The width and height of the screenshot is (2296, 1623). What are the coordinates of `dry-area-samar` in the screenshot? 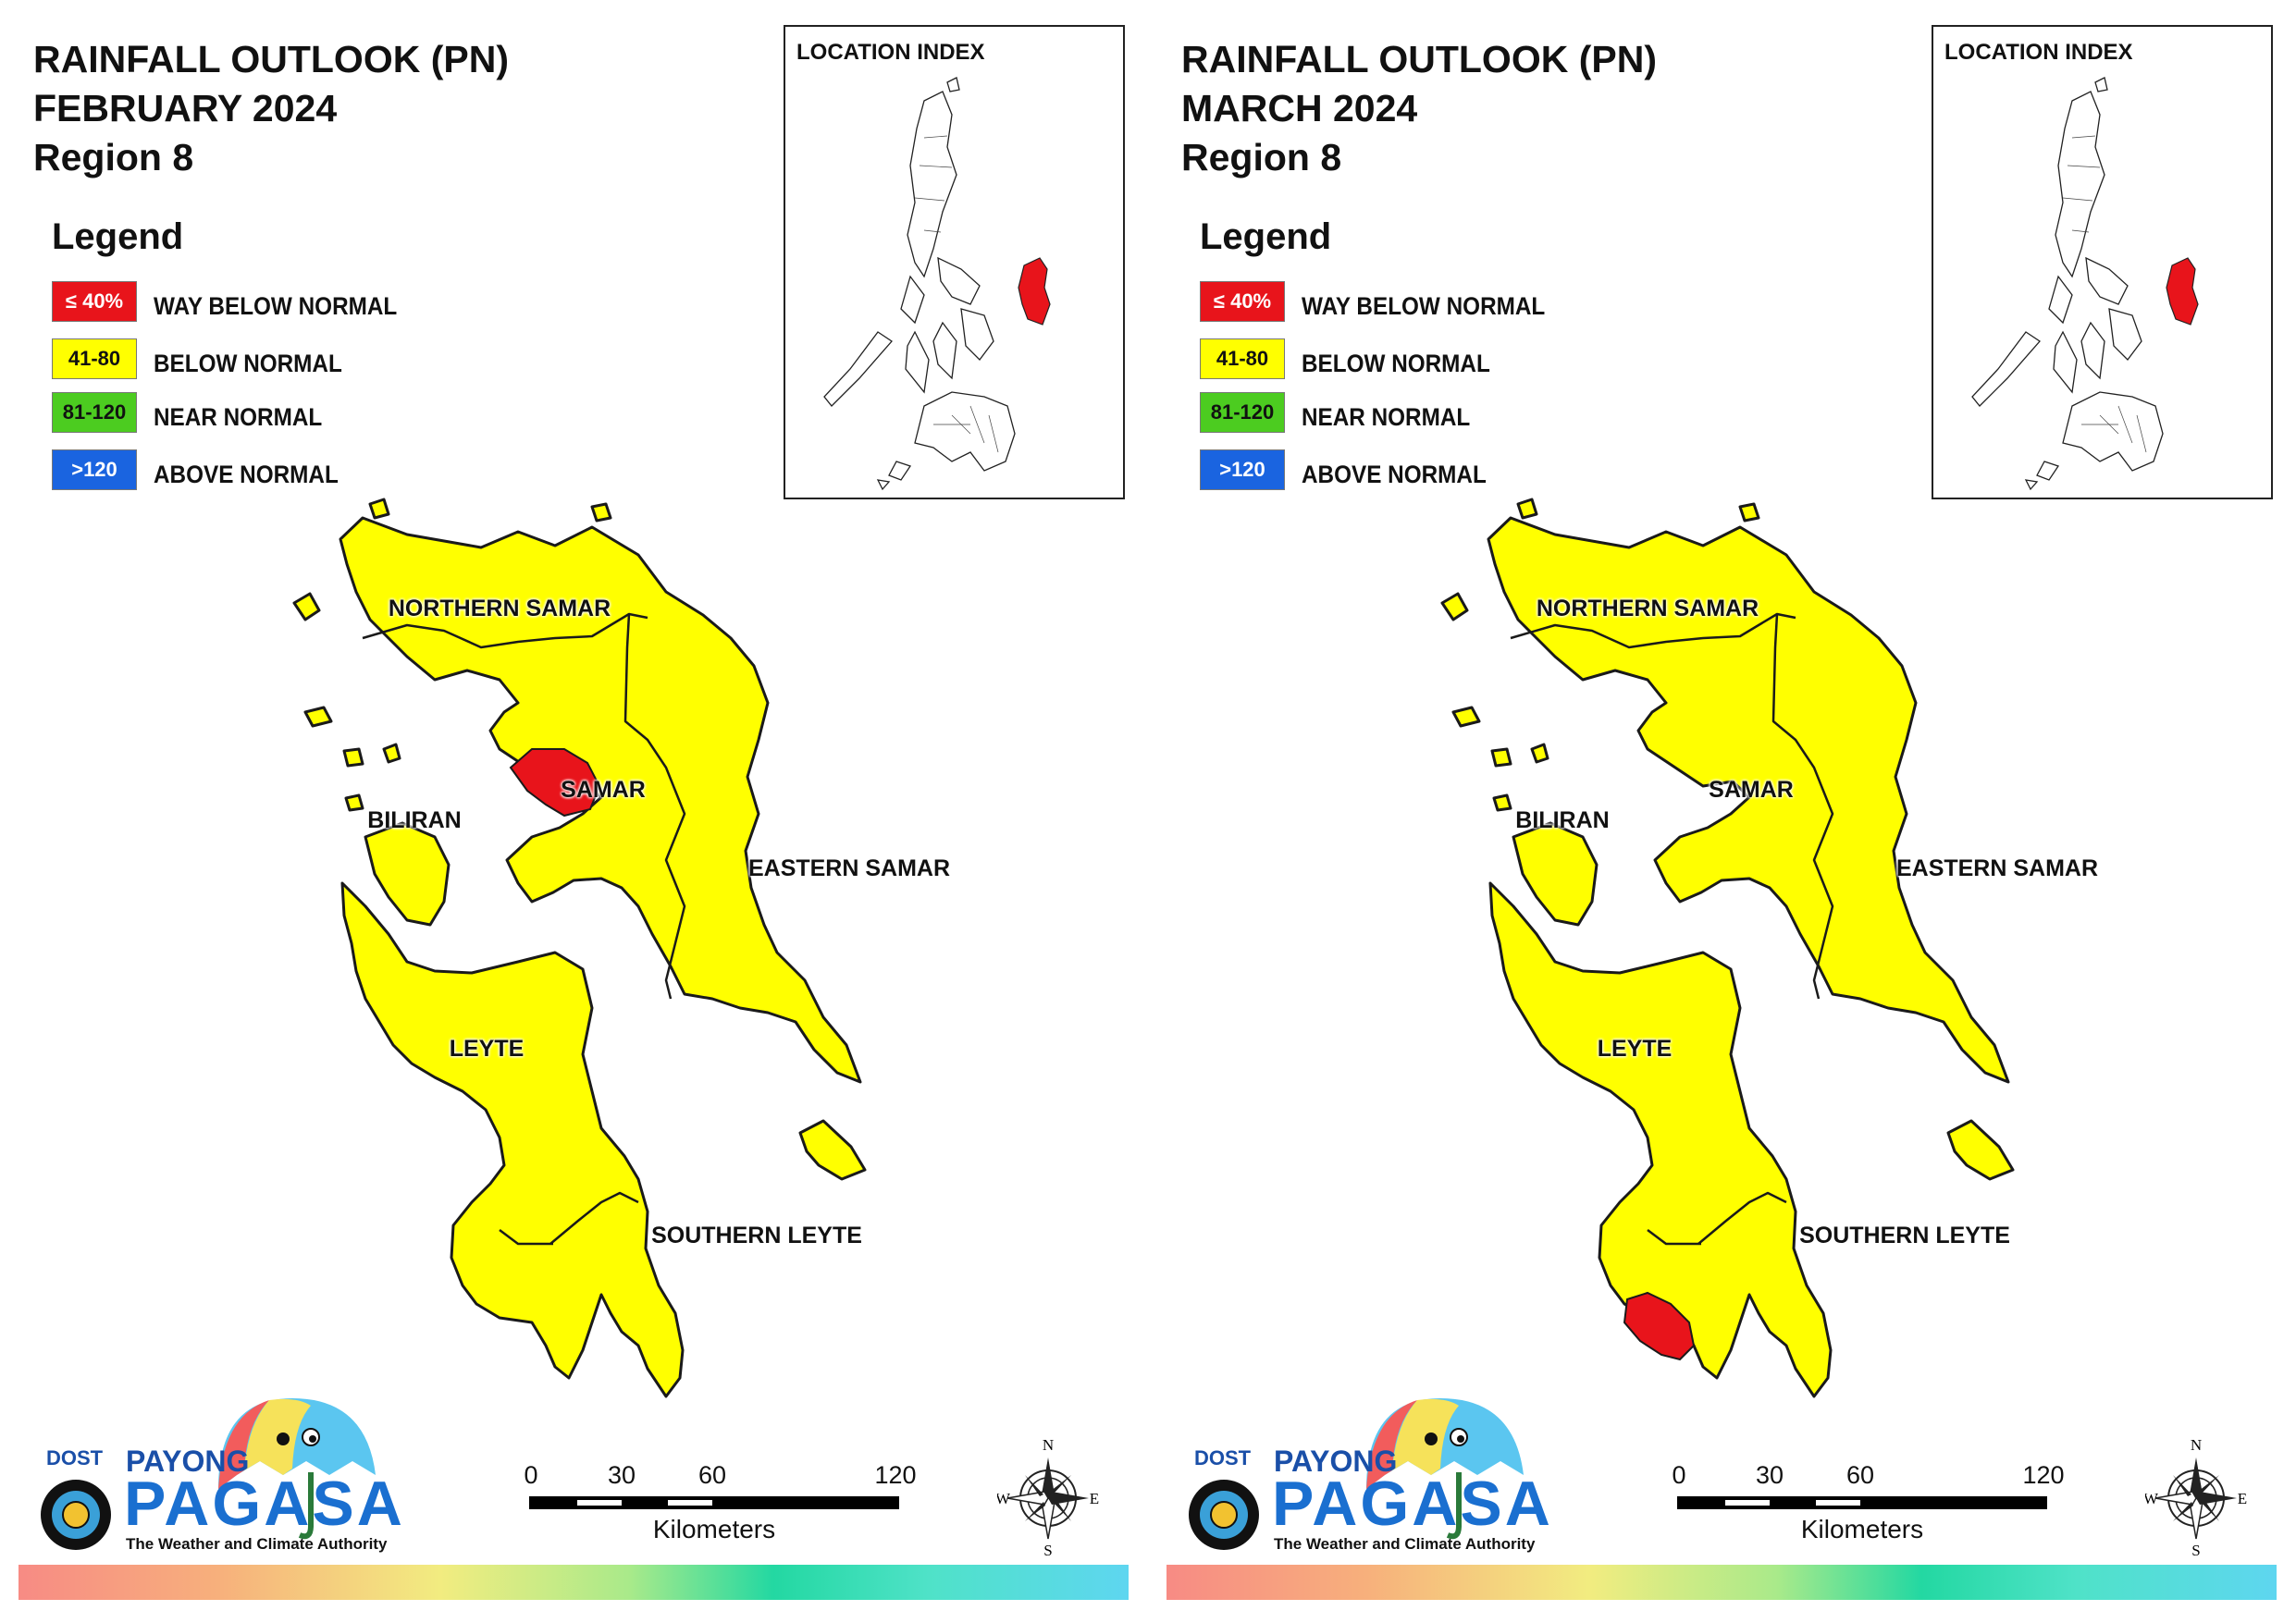 It's located at (555, 783).